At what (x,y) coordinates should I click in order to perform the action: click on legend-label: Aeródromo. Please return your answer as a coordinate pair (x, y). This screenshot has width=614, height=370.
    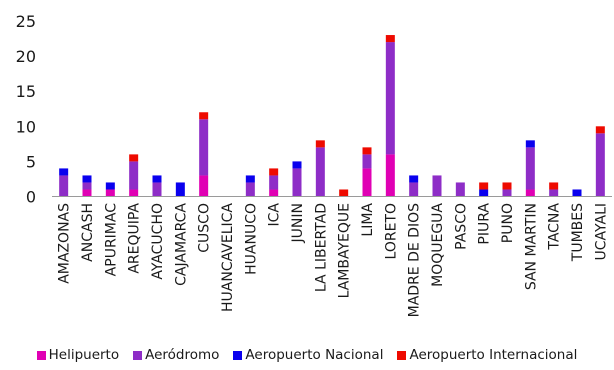
    Looking at the image, I should click on (182, 355).